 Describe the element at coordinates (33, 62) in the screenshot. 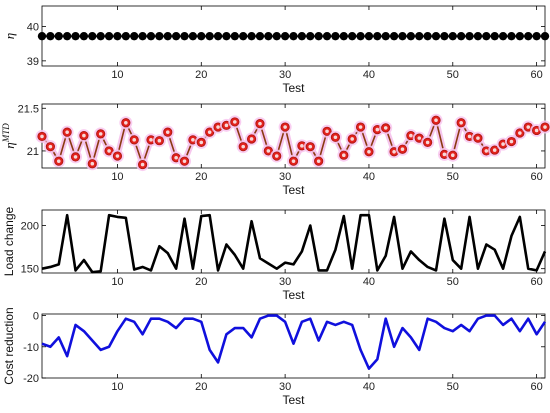

I see `y-tick-label: 39` at that location.